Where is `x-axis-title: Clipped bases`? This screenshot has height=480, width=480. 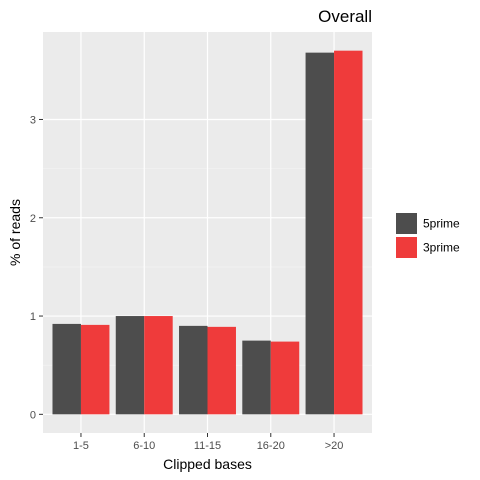
x-axis-title: Clipped bases is located at coordinates (207, 464).